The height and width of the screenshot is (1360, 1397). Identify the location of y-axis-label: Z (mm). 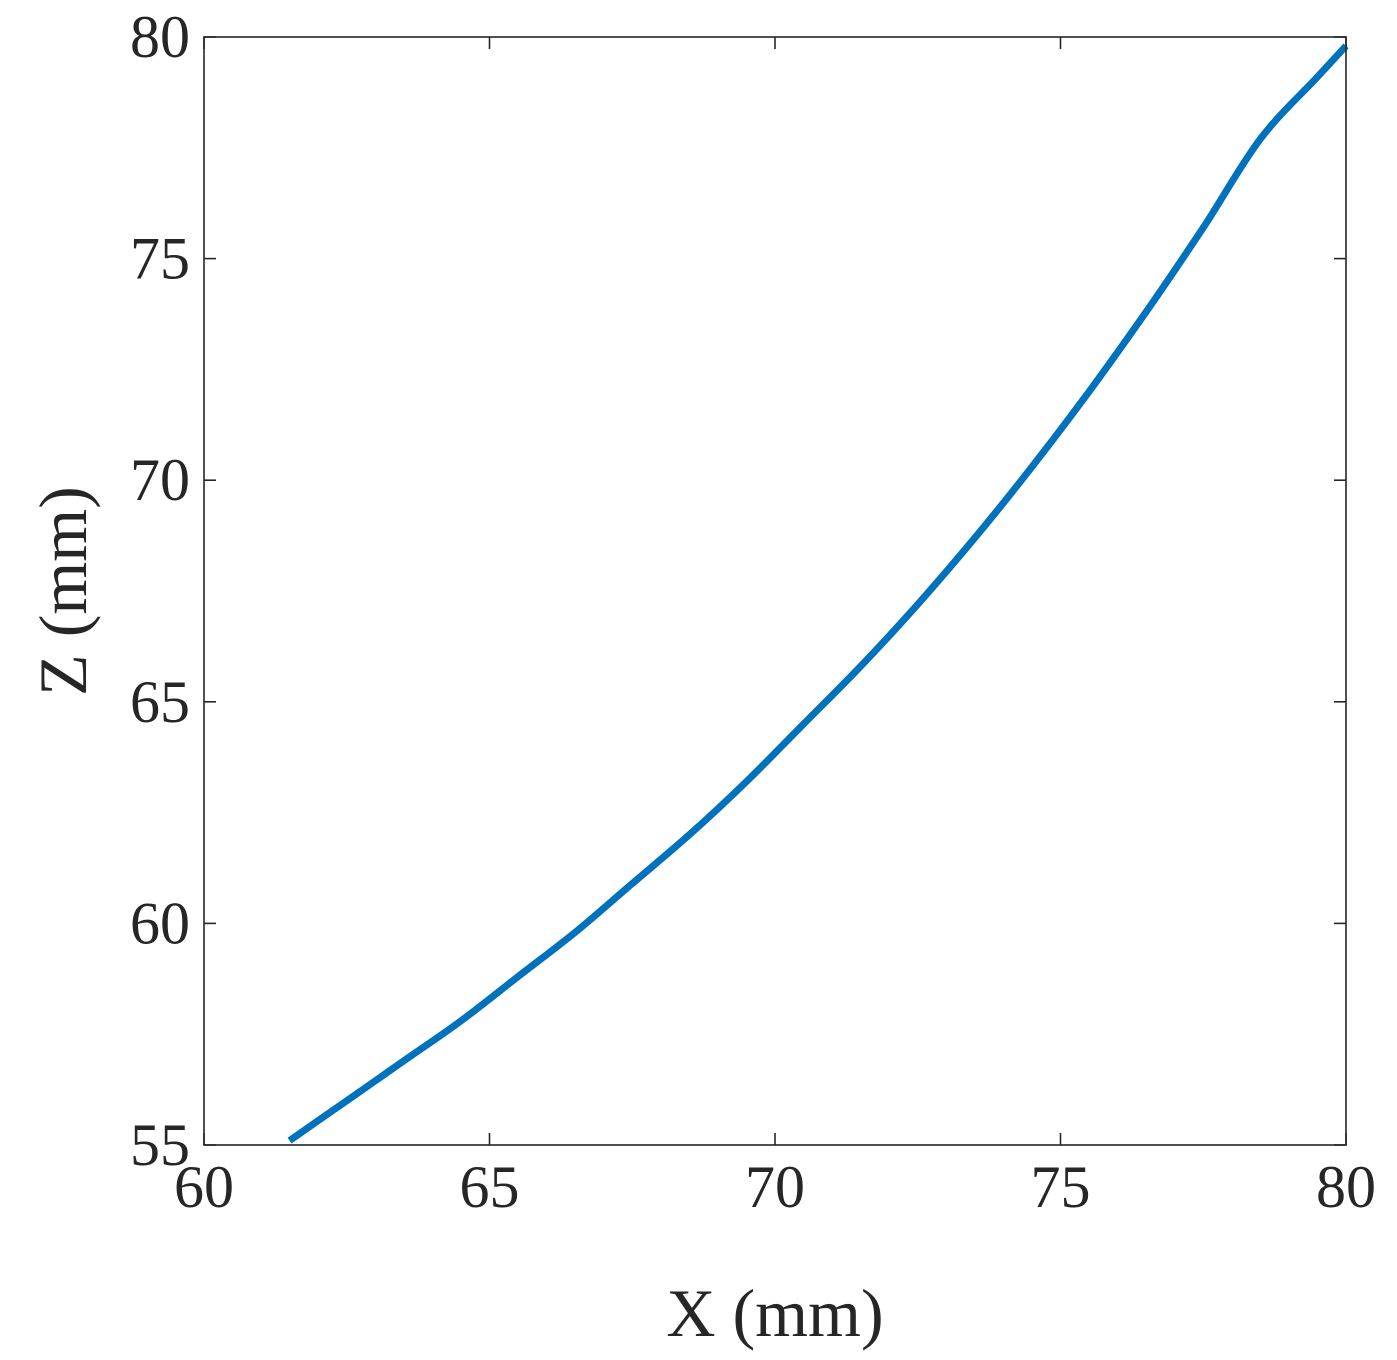
(63, 591).